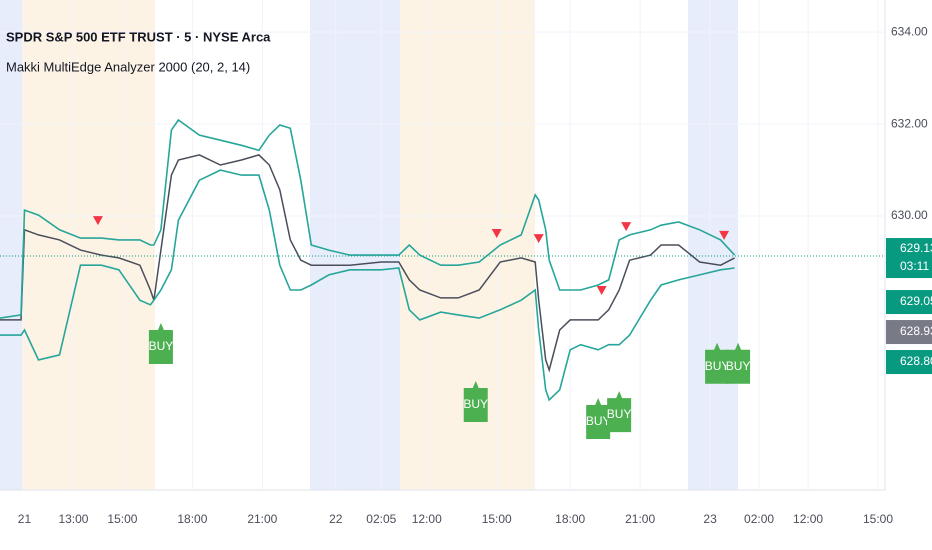 This screenshot has height=550, width=932. Describe the element at coordinates (25, 519) in the screenshot. I see `x-tick-label: 21` at that location.